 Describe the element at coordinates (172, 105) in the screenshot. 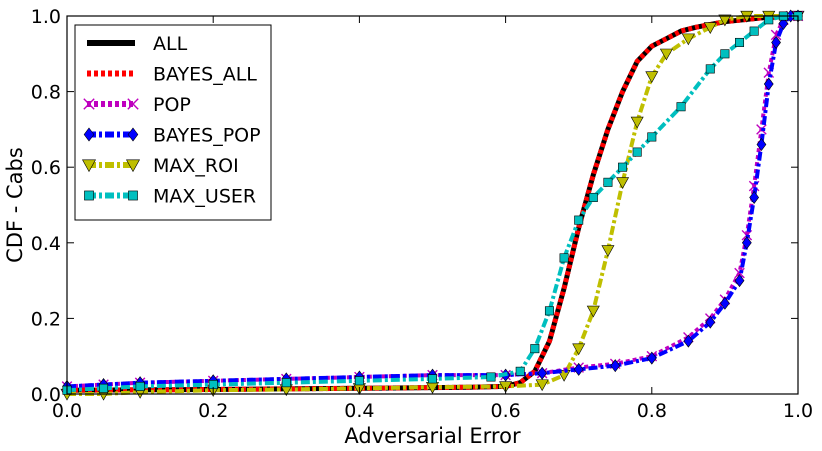

I see `legend-label: POP` at that location.